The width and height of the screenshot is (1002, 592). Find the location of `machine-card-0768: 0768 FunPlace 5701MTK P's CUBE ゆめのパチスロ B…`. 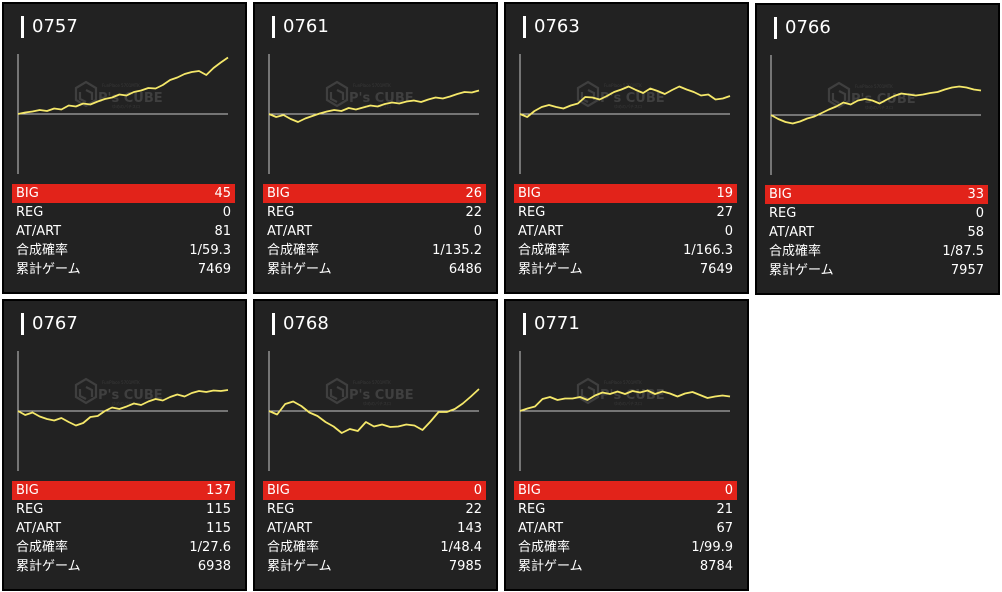

machine-card-0768: 0768 FunPlace 5701MTK P's CUBE ゆめのパチスロ B… is located at coordinates (375, 445).